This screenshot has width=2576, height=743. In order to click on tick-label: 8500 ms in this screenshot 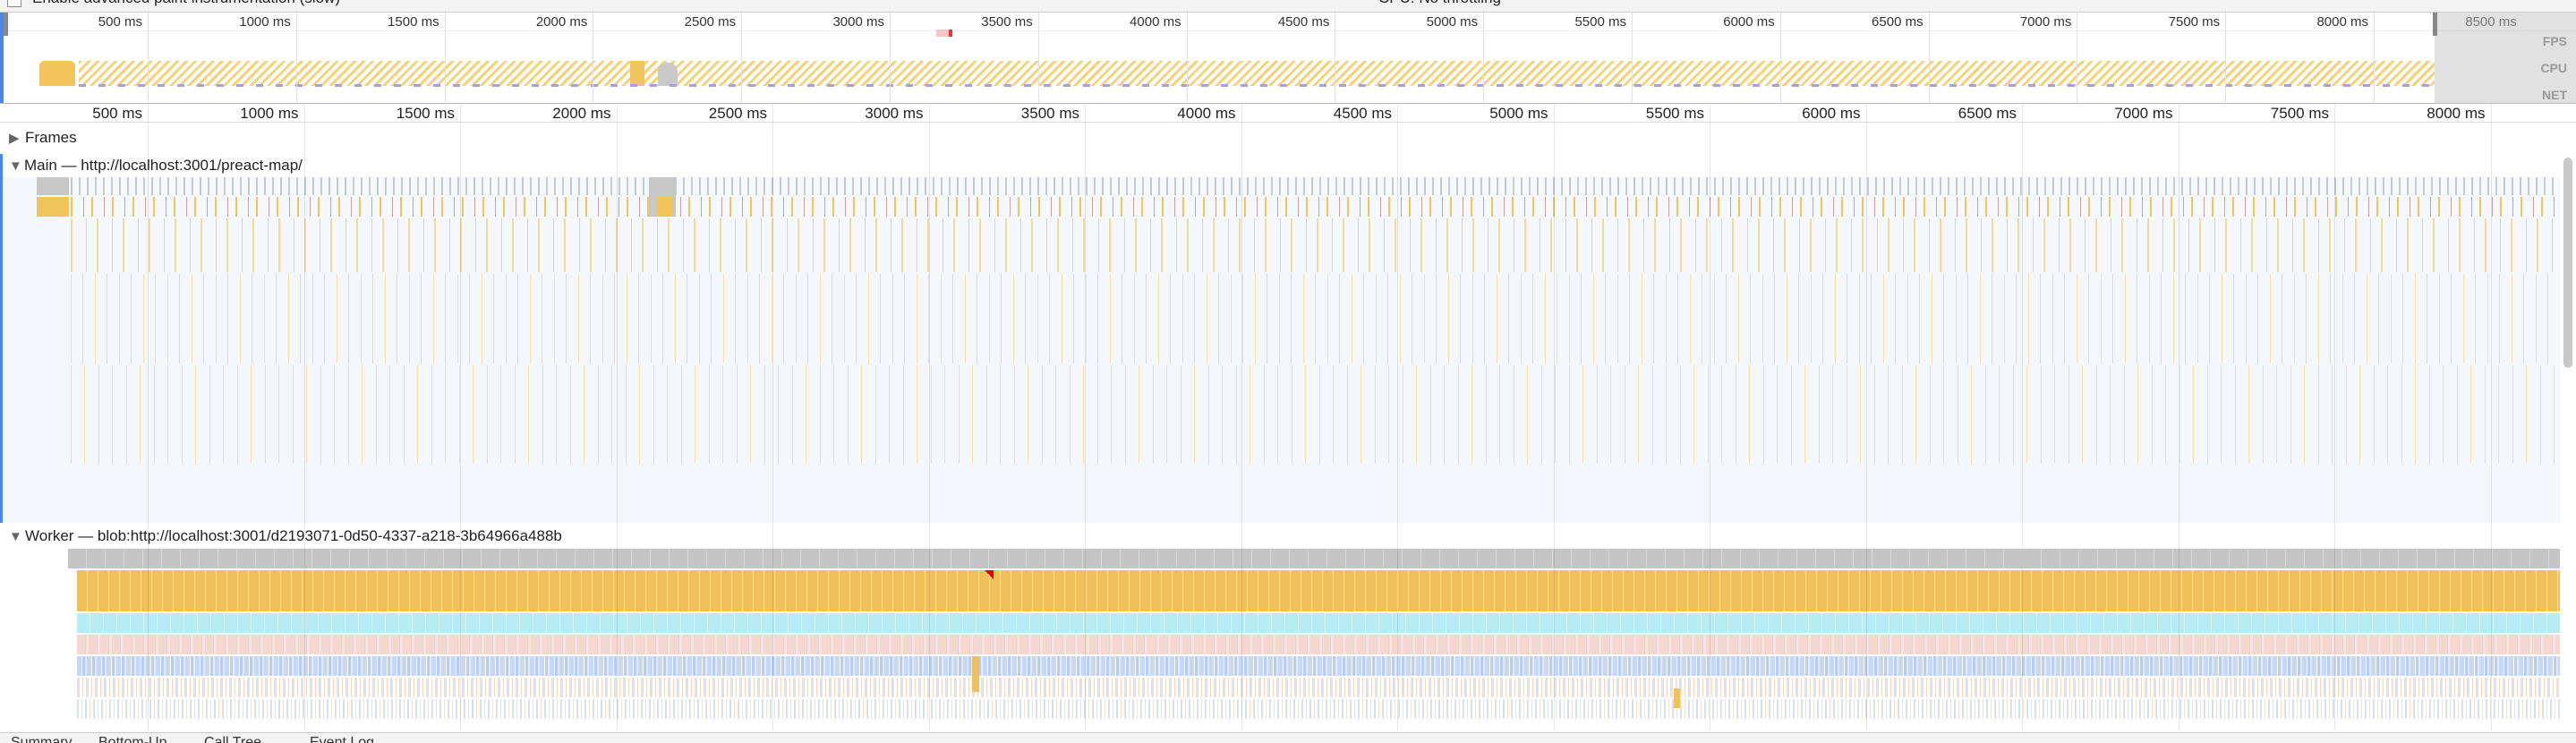, I will do `click(2491, 22)`.